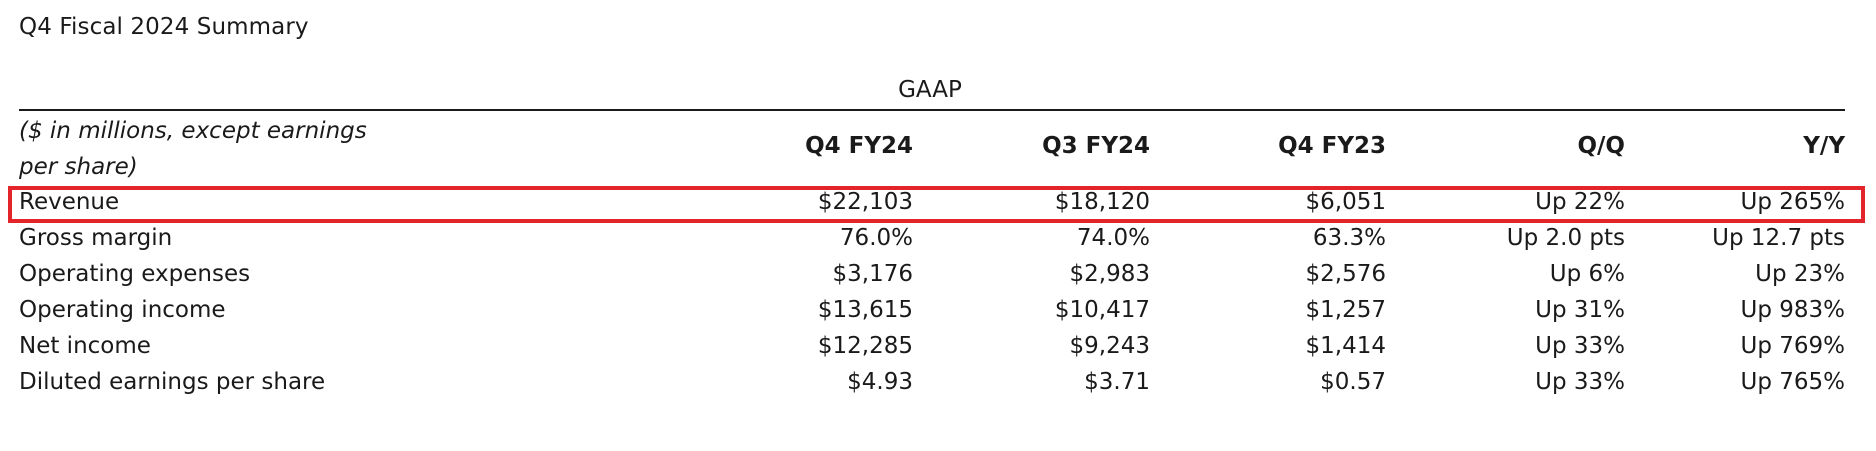  What do you see at coordinates (1113, 238) in the screenshot?
I see `cell-q3-fy24: 74.0%` at bounding box center [1113, 238].